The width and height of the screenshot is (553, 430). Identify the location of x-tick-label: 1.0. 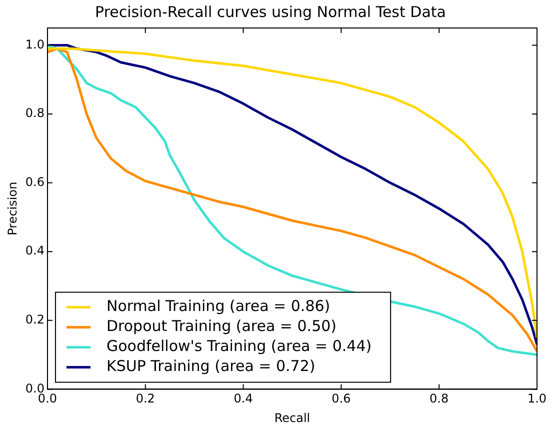
(537, 399).